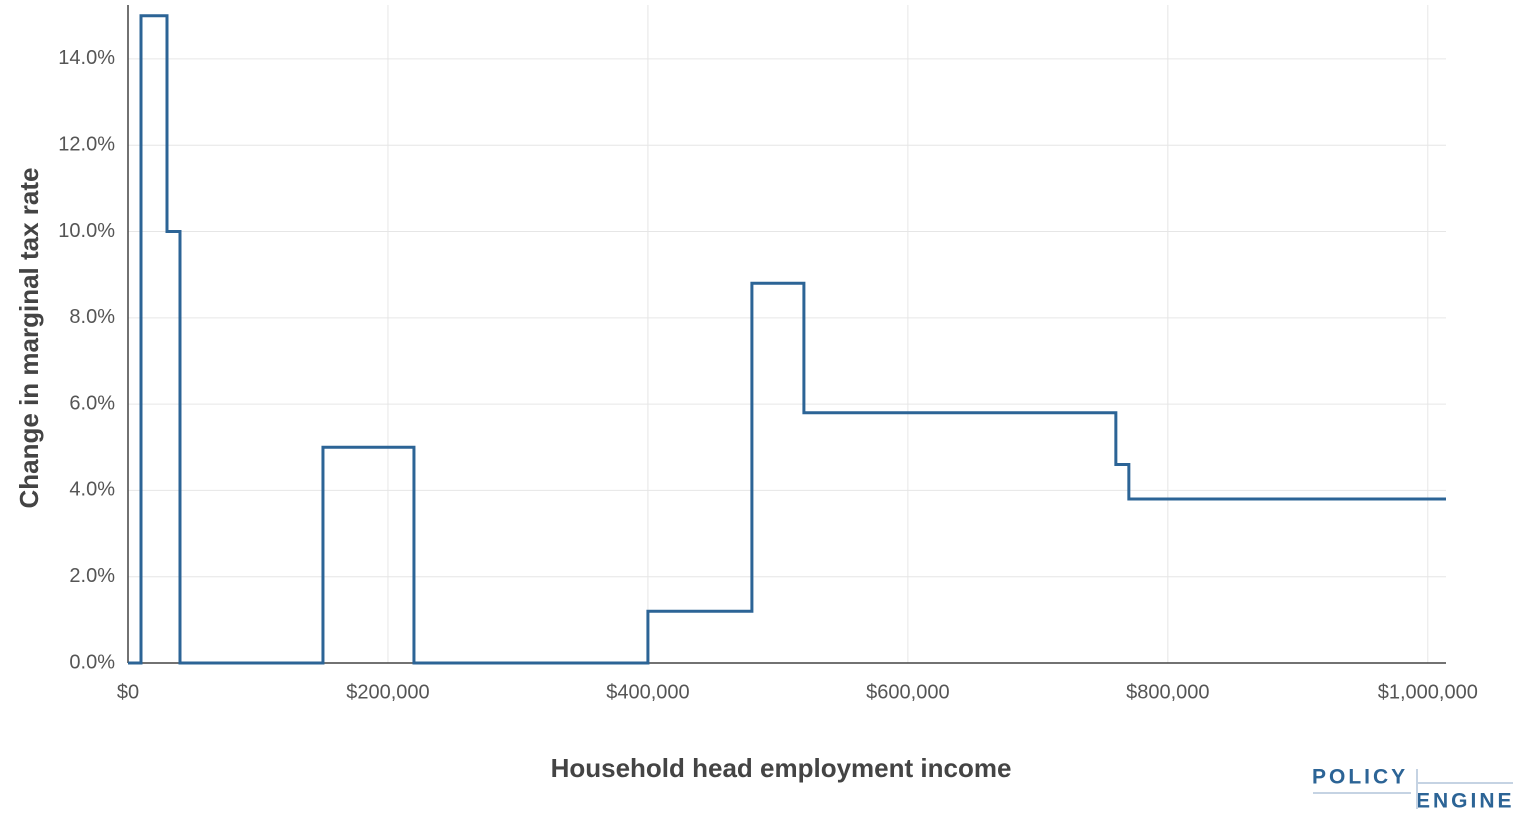 The image size is (1540, 838). I want to click on y-tick-label: 8.0%, so click(92, 317).